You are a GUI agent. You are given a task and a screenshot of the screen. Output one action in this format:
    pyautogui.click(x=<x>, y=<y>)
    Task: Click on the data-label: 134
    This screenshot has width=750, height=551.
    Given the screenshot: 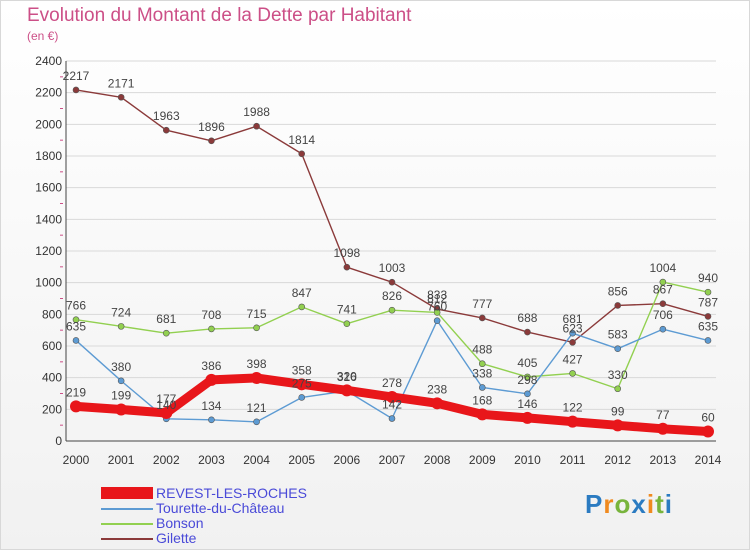 What is the action you would take?
    pyautogui.click(x=211, y=406)
    